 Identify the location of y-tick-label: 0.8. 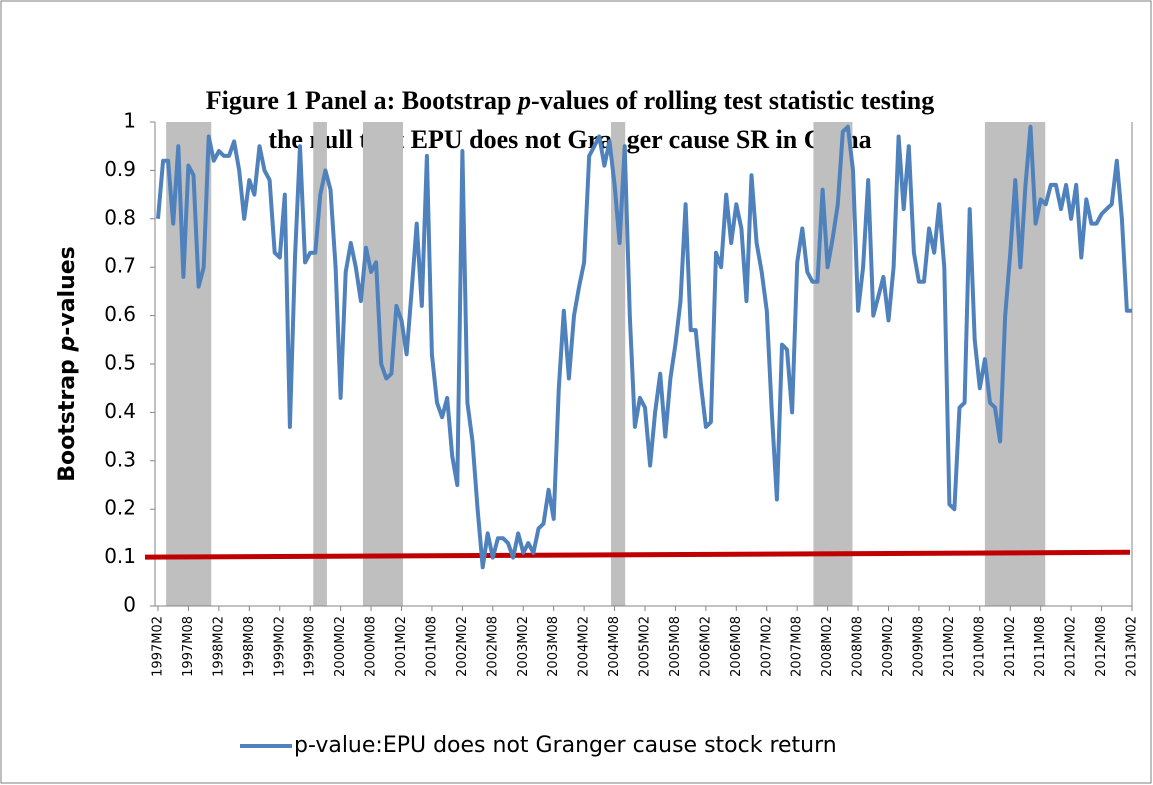
(120, 217).